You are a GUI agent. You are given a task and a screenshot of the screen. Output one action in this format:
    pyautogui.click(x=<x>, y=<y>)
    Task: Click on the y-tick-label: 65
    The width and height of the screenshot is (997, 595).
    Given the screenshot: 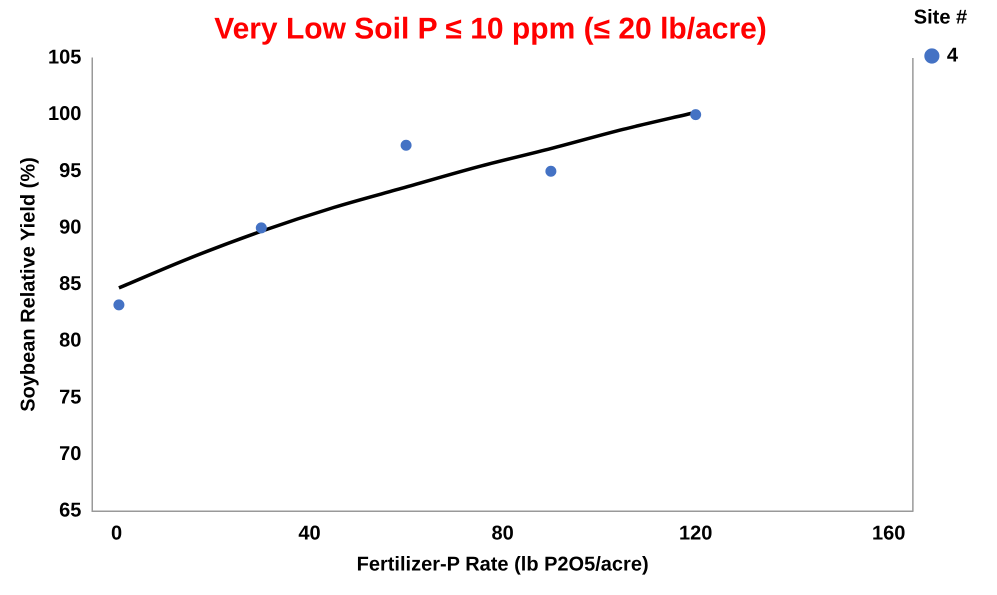 What is the action you would take?
    pyautogui.click(x=70, y=511)
    